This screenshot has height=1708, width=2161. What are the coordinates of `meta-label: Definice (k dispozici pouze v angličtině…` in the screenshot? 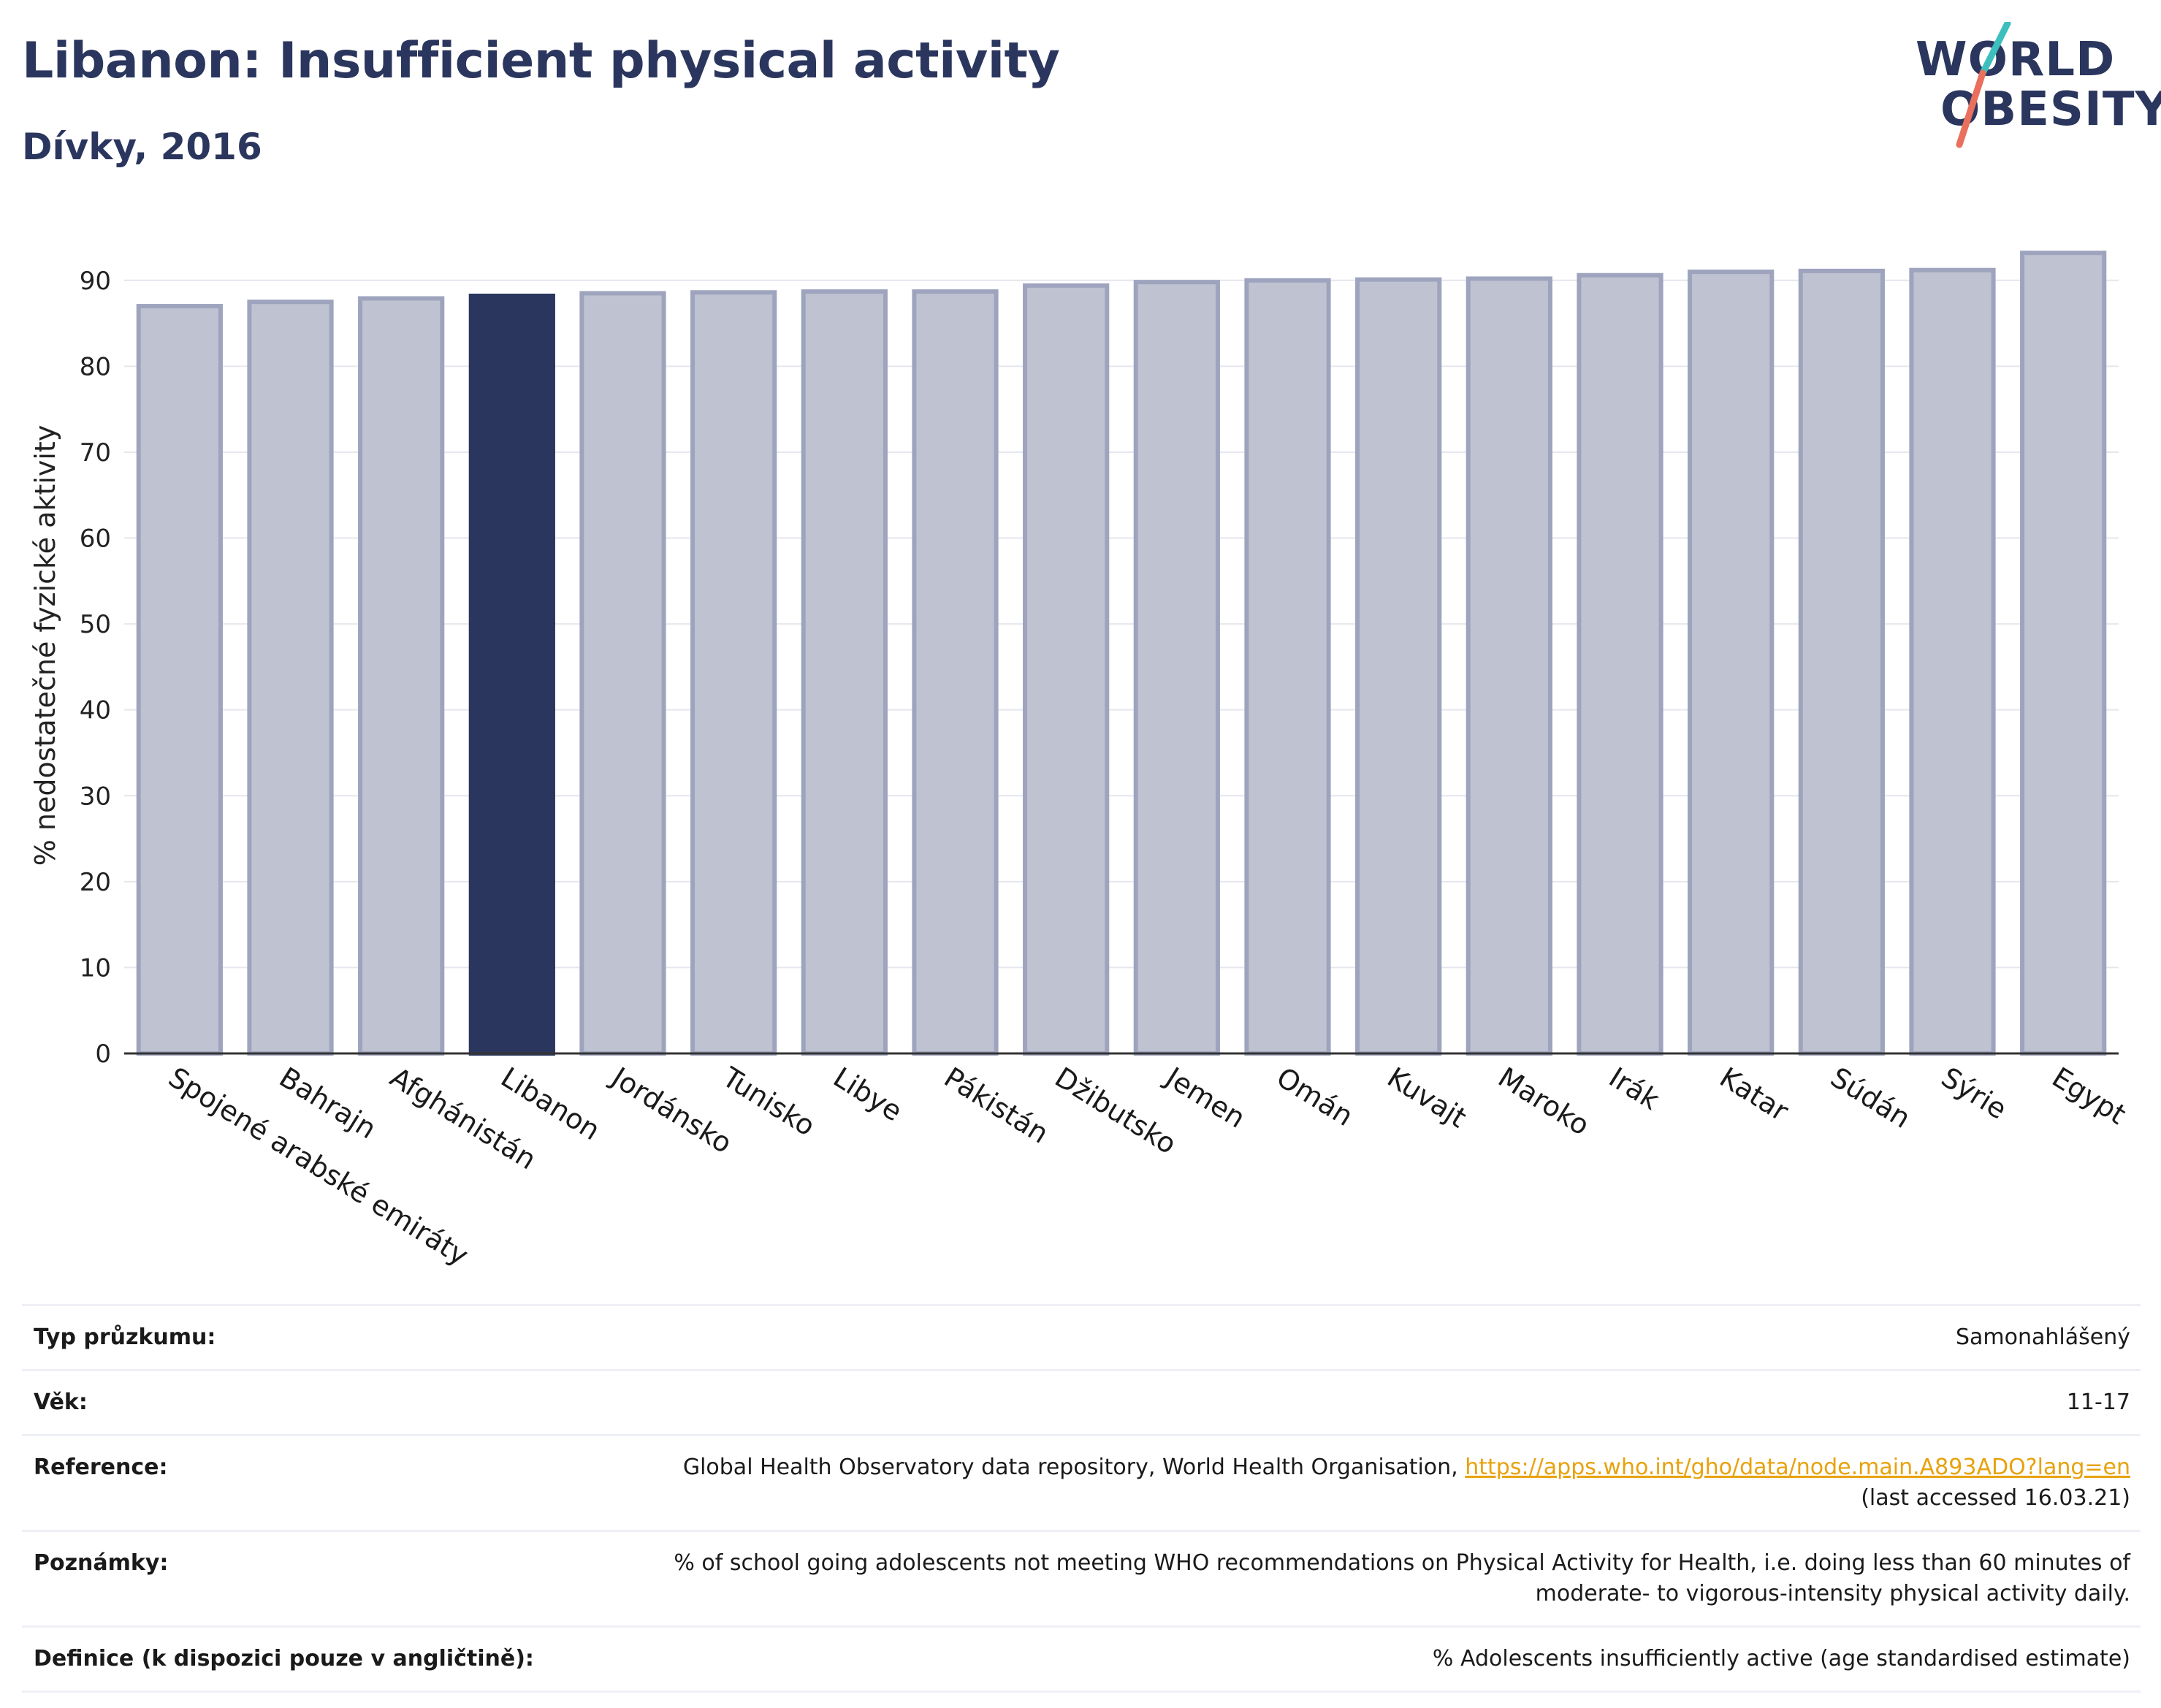 It's located at (284, 1658).